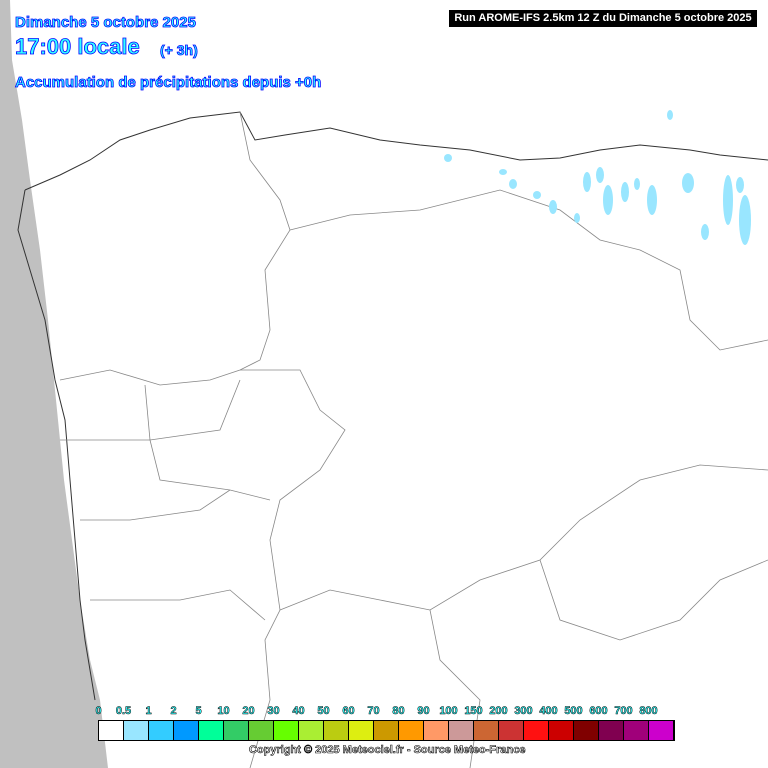 This screenshot has width=768, height=768. Describe the element at coordinates (398, 711) in the screenshot. I see `legend-label: 80` at that location.